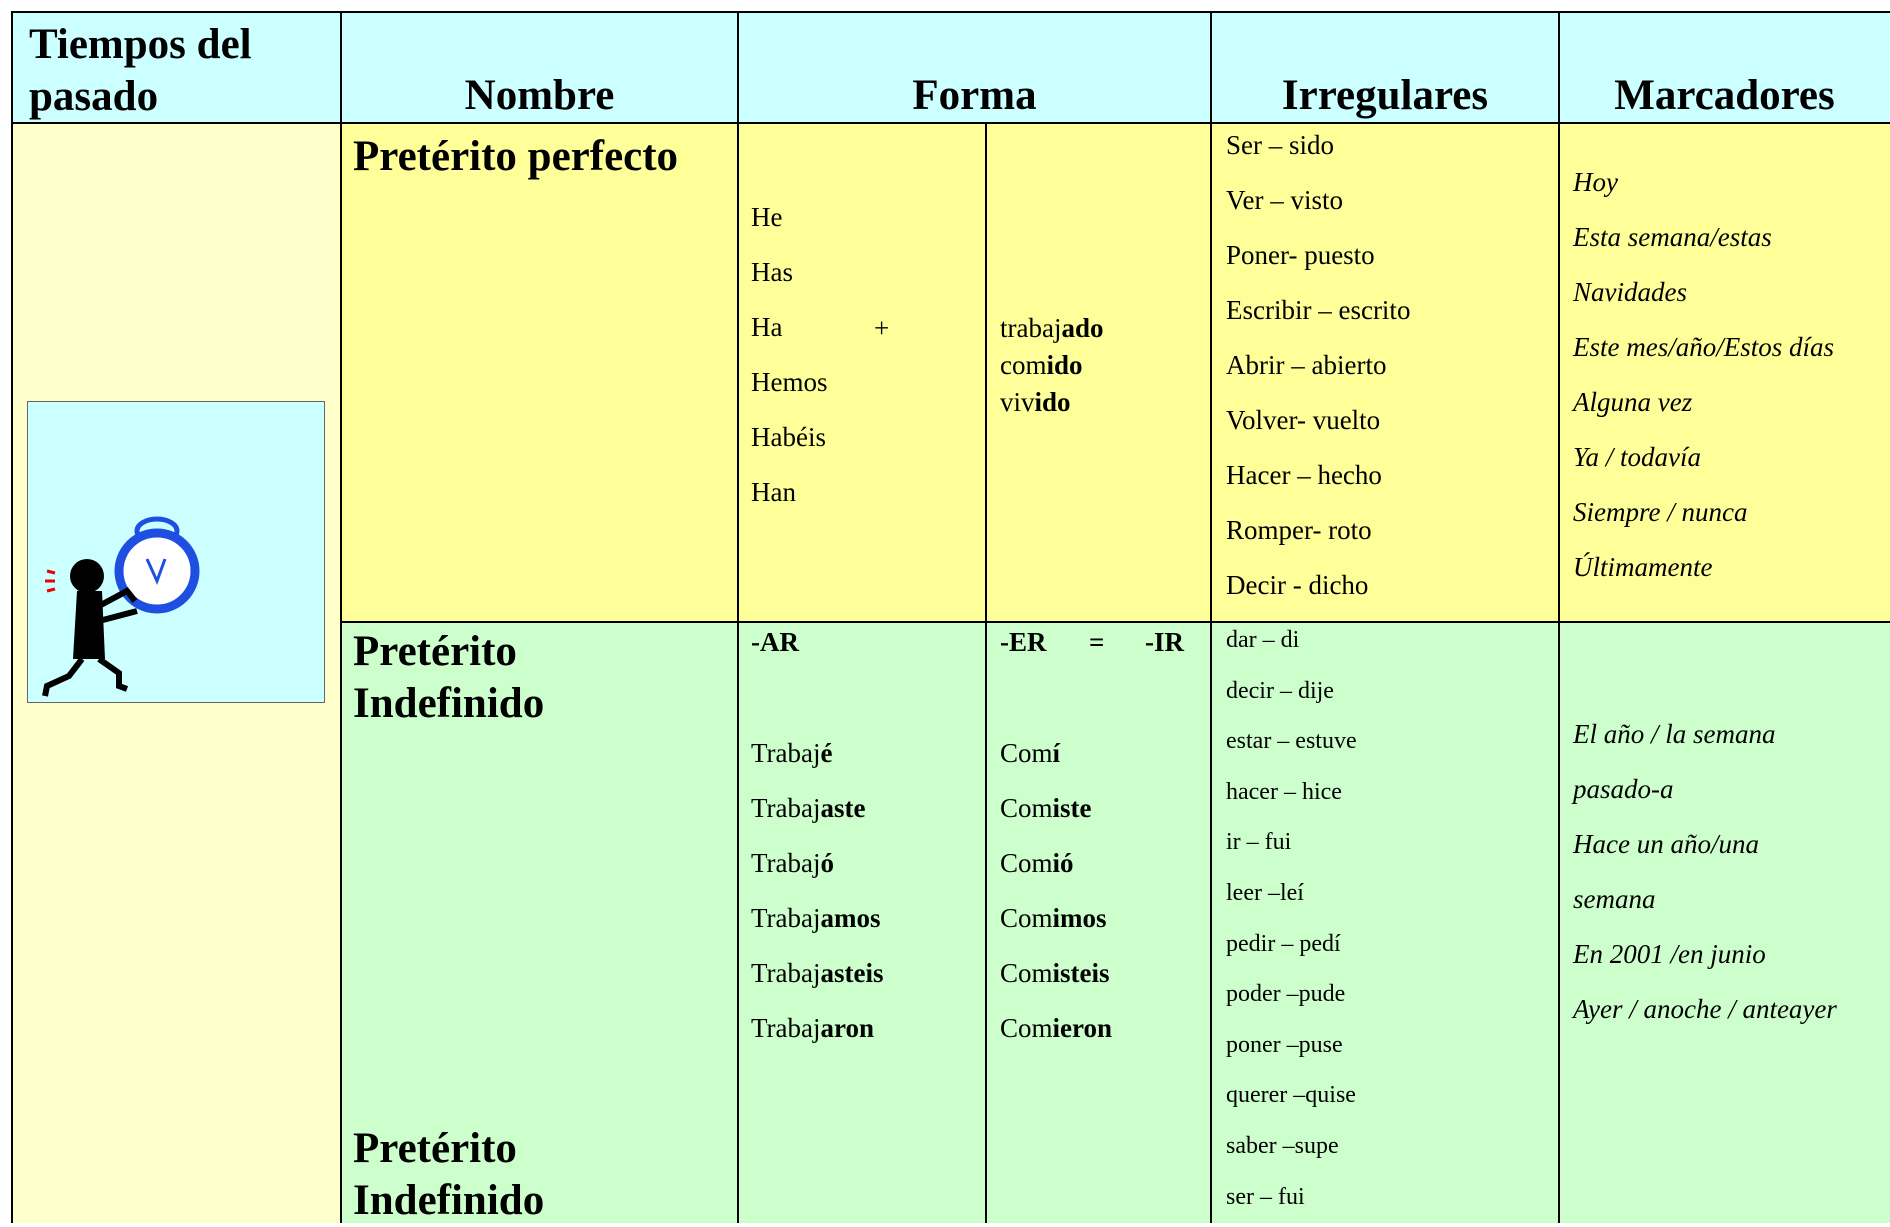 Image resolution: width=1890 pixels, height=1227 pixels. Describe the element at coordinates (1623, 789) in the screenshot. I see `time-marker: pasado-a` at that location.